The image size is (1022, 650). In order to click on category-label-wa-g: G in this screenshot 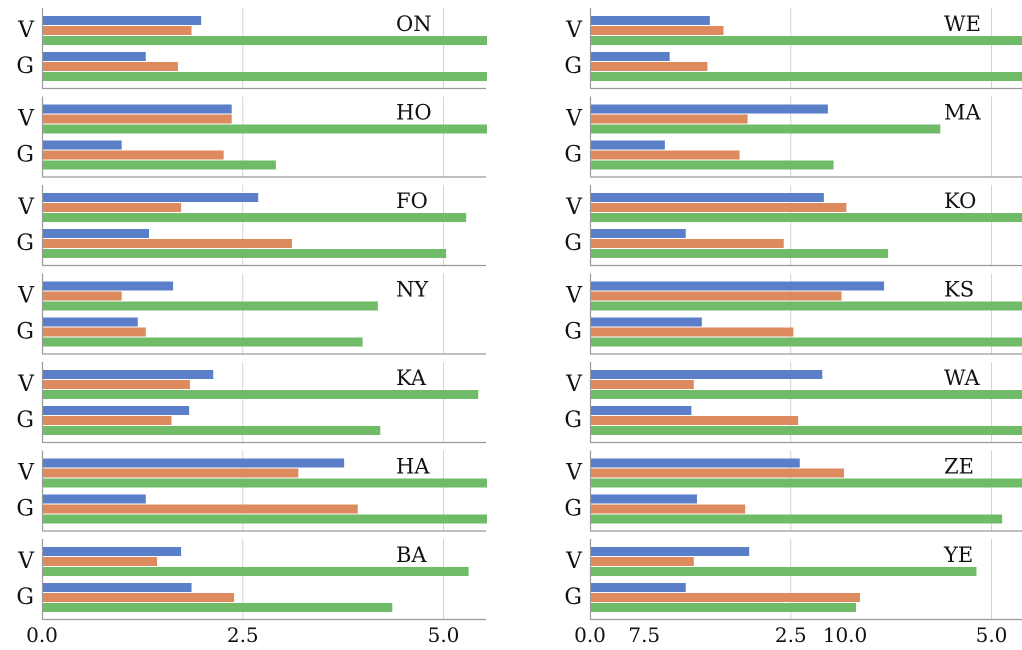, I will do `click(573, 420)`.